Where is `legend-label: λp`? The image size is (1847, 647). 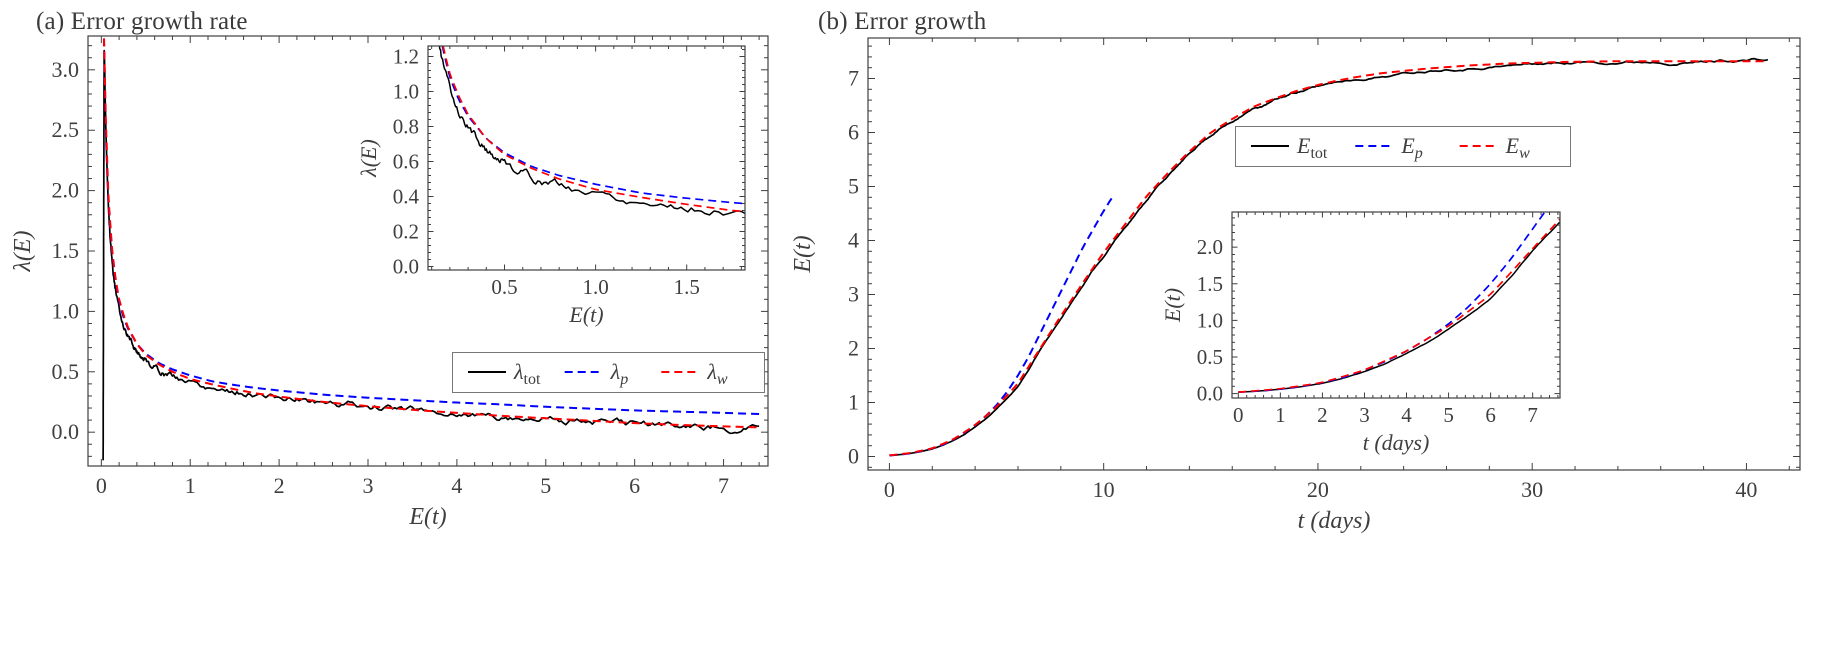 legend-label: λp is located at coordinates (619, 373).